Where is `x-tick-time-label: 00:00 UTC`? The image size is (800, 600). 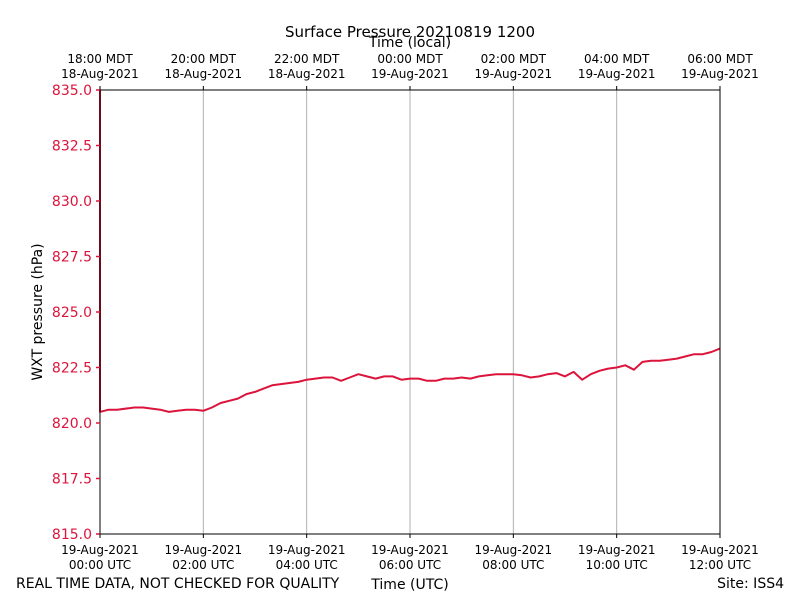
x-tick-time-label: 00:00 UTC is located at coordinates (100, 565).